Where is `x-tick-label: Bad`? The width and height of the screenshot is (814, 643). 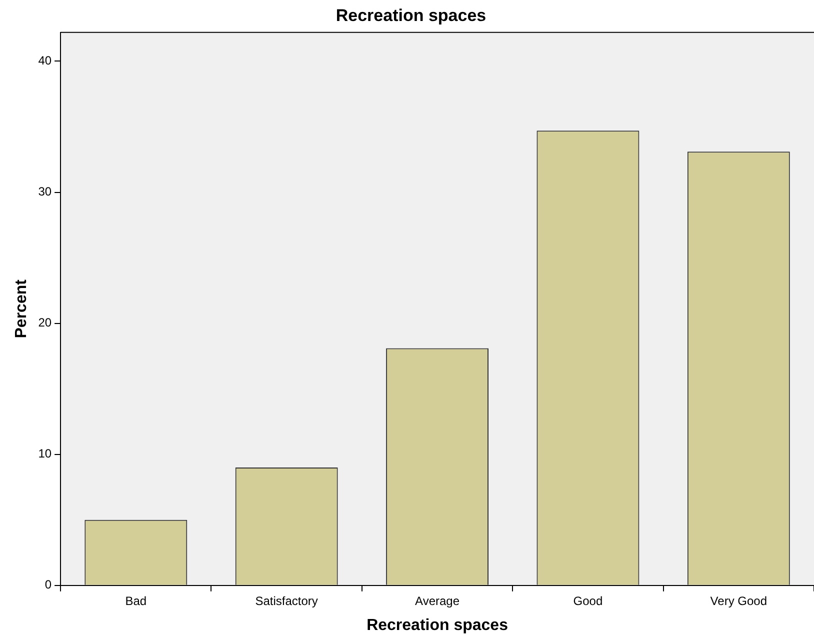
x-tick-label: Bad is located at coordinates (136, 601).